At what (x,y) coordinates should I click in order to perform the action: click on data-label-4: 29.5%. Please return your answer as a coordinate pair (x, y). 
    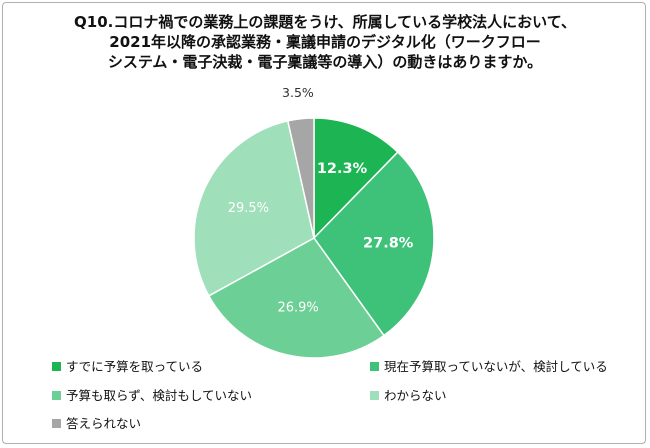
    Looking at the image, I should click on (248, 208).